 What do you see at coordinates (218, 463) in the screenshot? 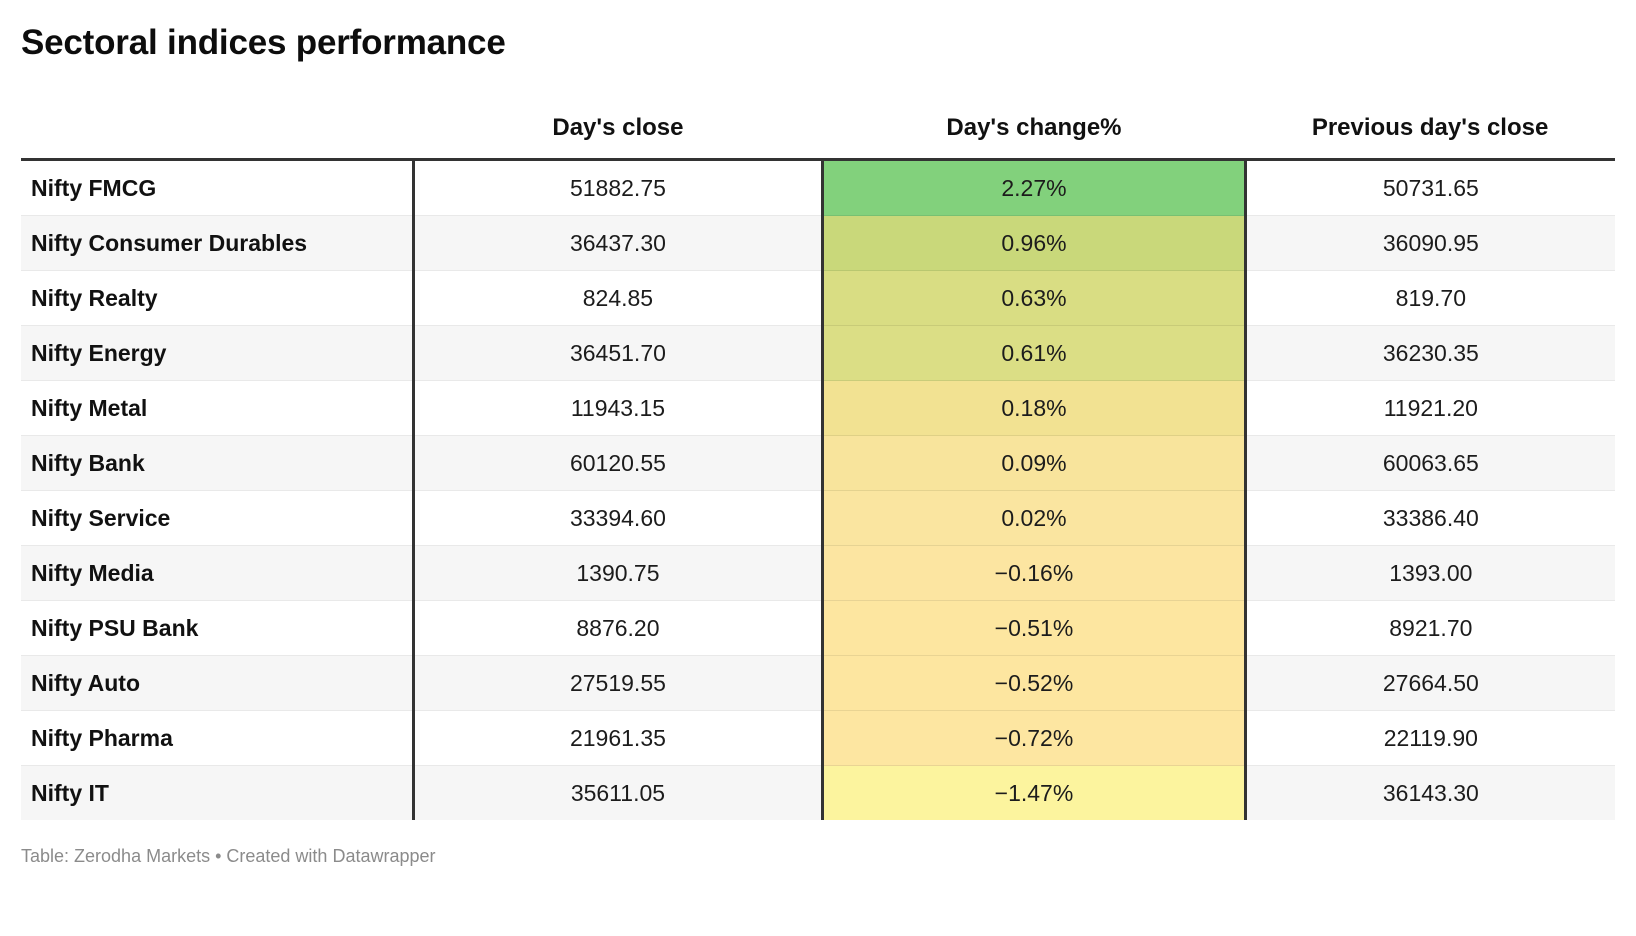
I see `index-name-cell: Nifty Bank` at bounding box center [218, 463].